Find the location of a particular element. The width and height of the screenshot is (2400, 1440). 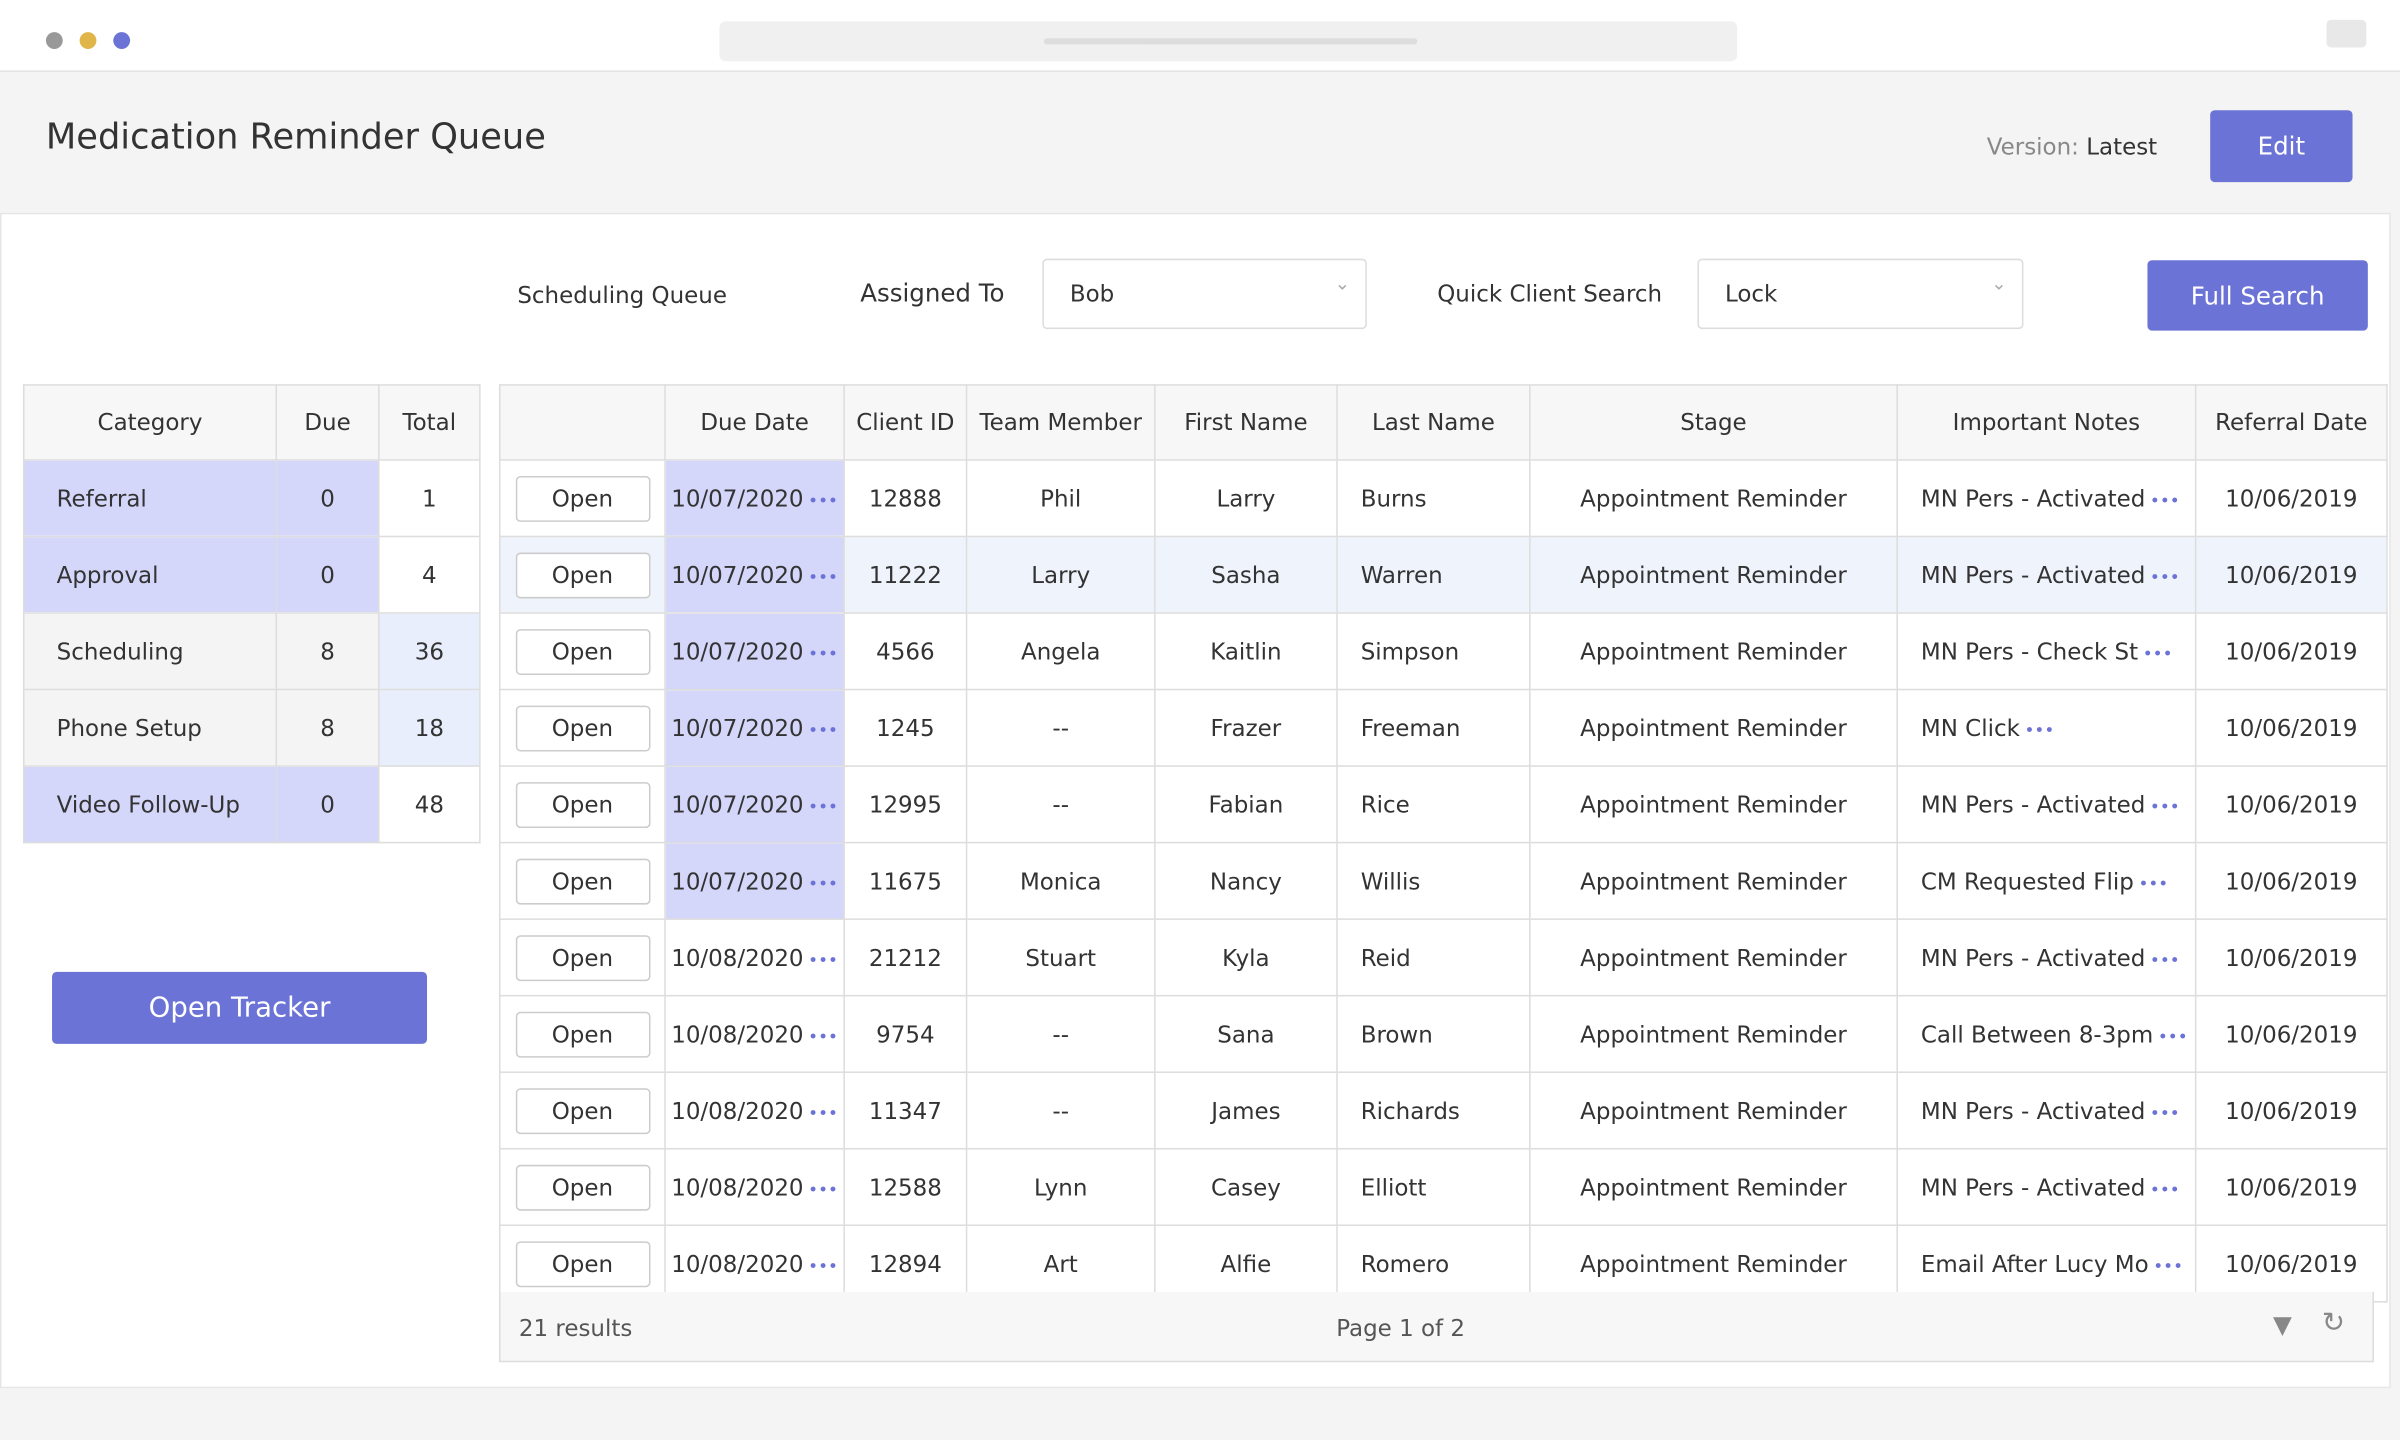

column-header: Due is located at coordinates (327, 422).